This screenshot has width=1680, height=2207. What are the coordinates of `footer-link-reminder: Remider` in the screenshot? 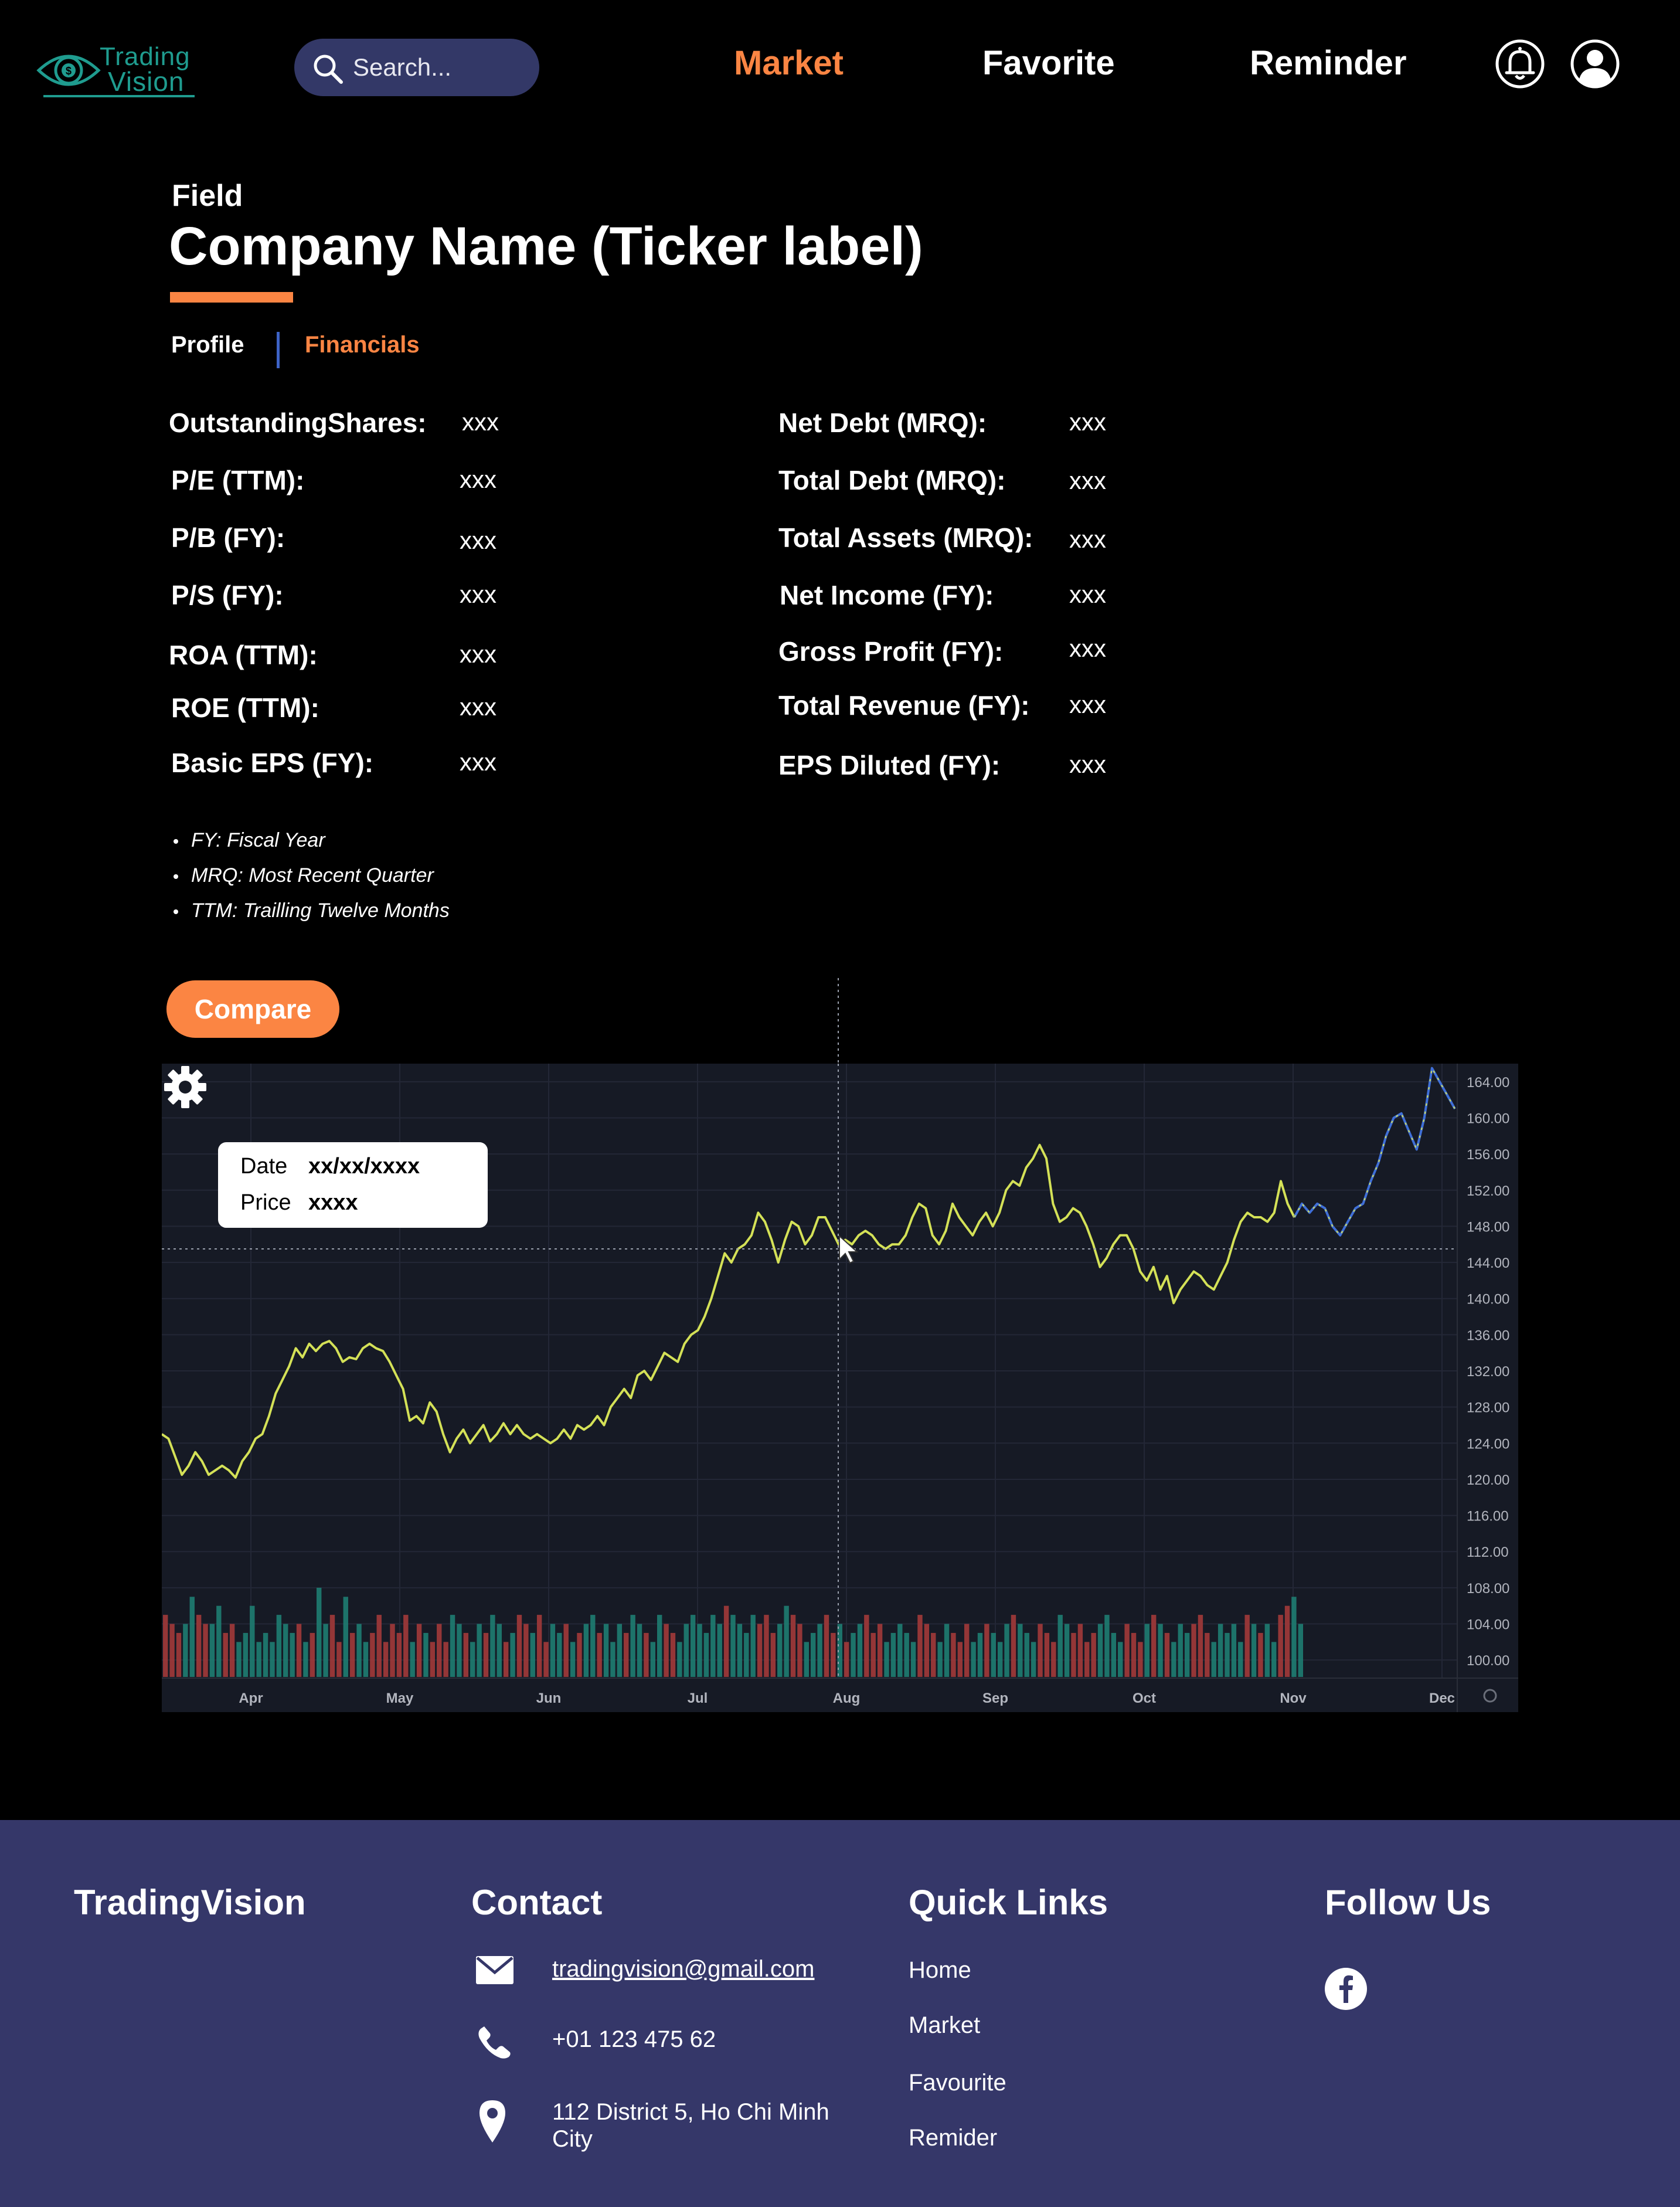 It's located at (953, 2138).